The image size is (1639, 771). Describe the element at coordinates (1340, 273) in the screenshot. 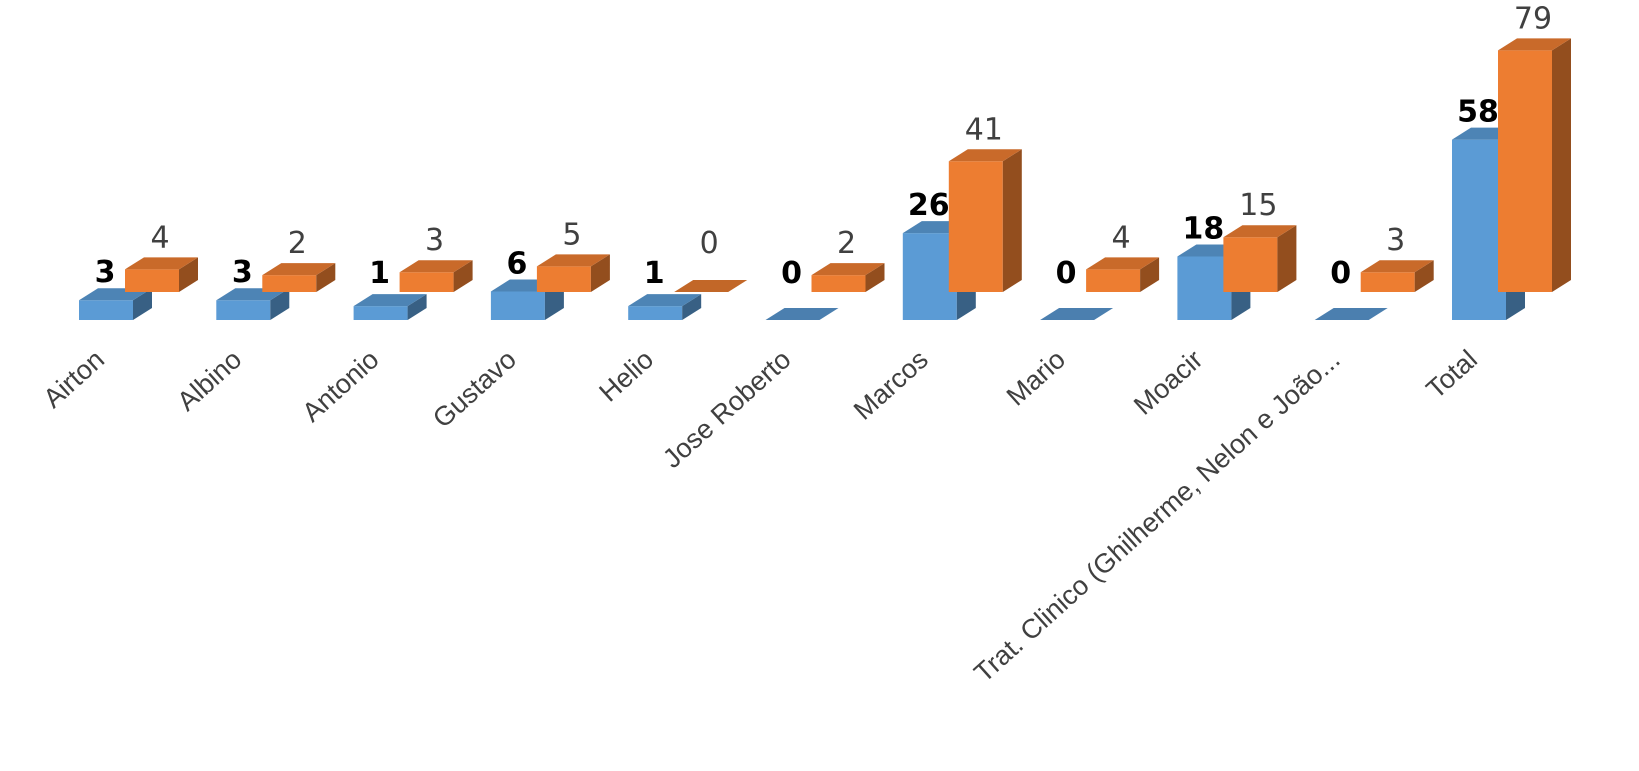

I see `value-label-a-9: 0` at that location.